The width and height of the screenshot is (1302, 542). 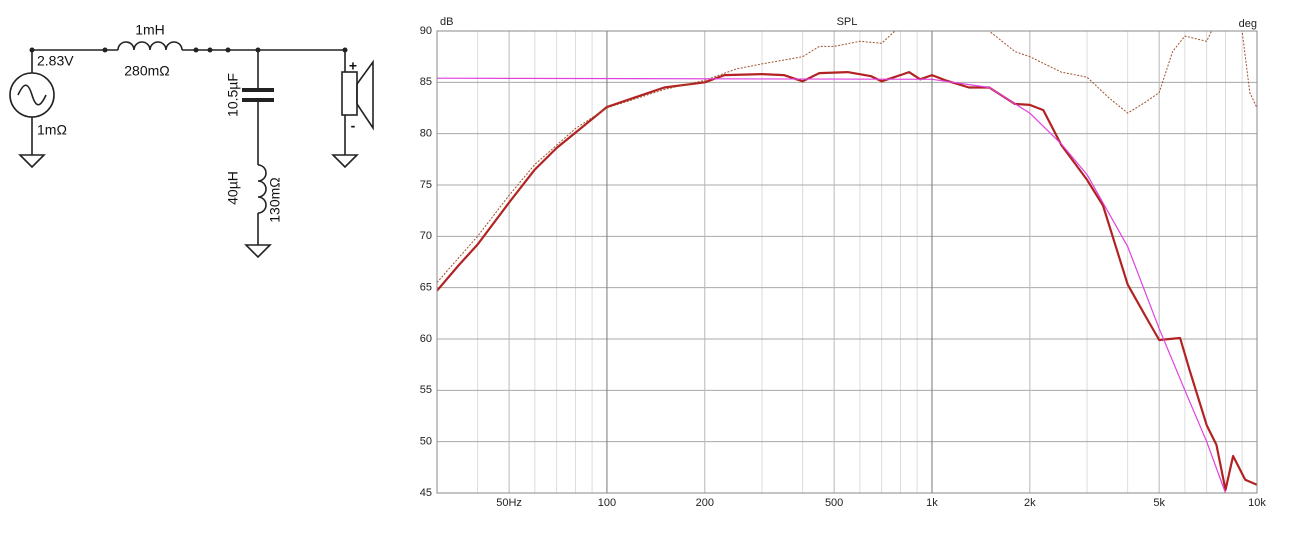 What do you see at coordinates (1248, 24) in the screenshot?
I see `y2-axis-label: deg` at bounding box center [1248, 24].